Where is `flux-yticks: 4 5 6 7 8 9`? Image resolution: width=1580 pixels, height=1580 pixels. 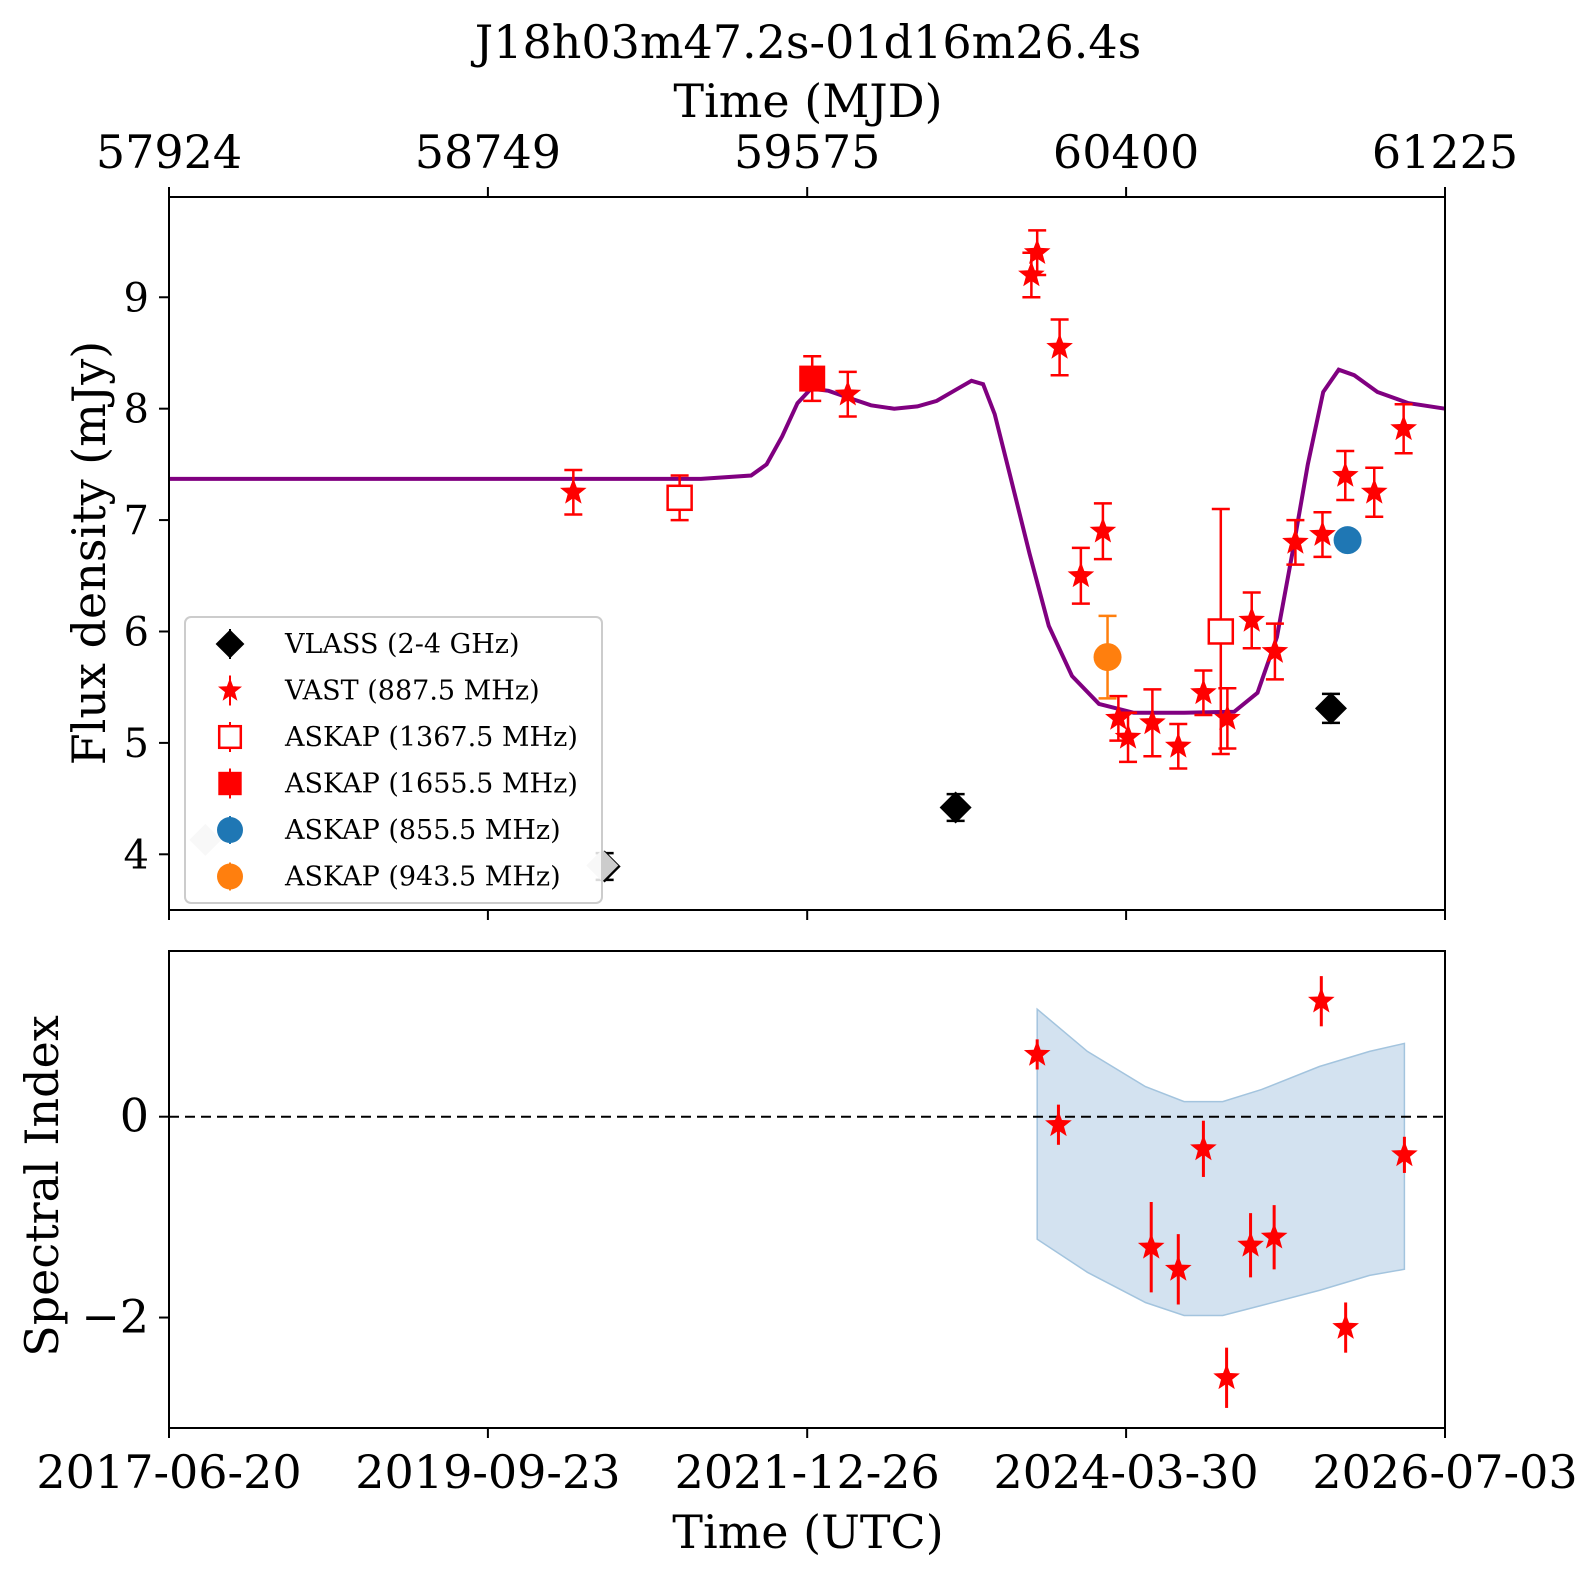
flux-yticks: 4 5 6 7 8 9 is located at coordinates (146, 576).